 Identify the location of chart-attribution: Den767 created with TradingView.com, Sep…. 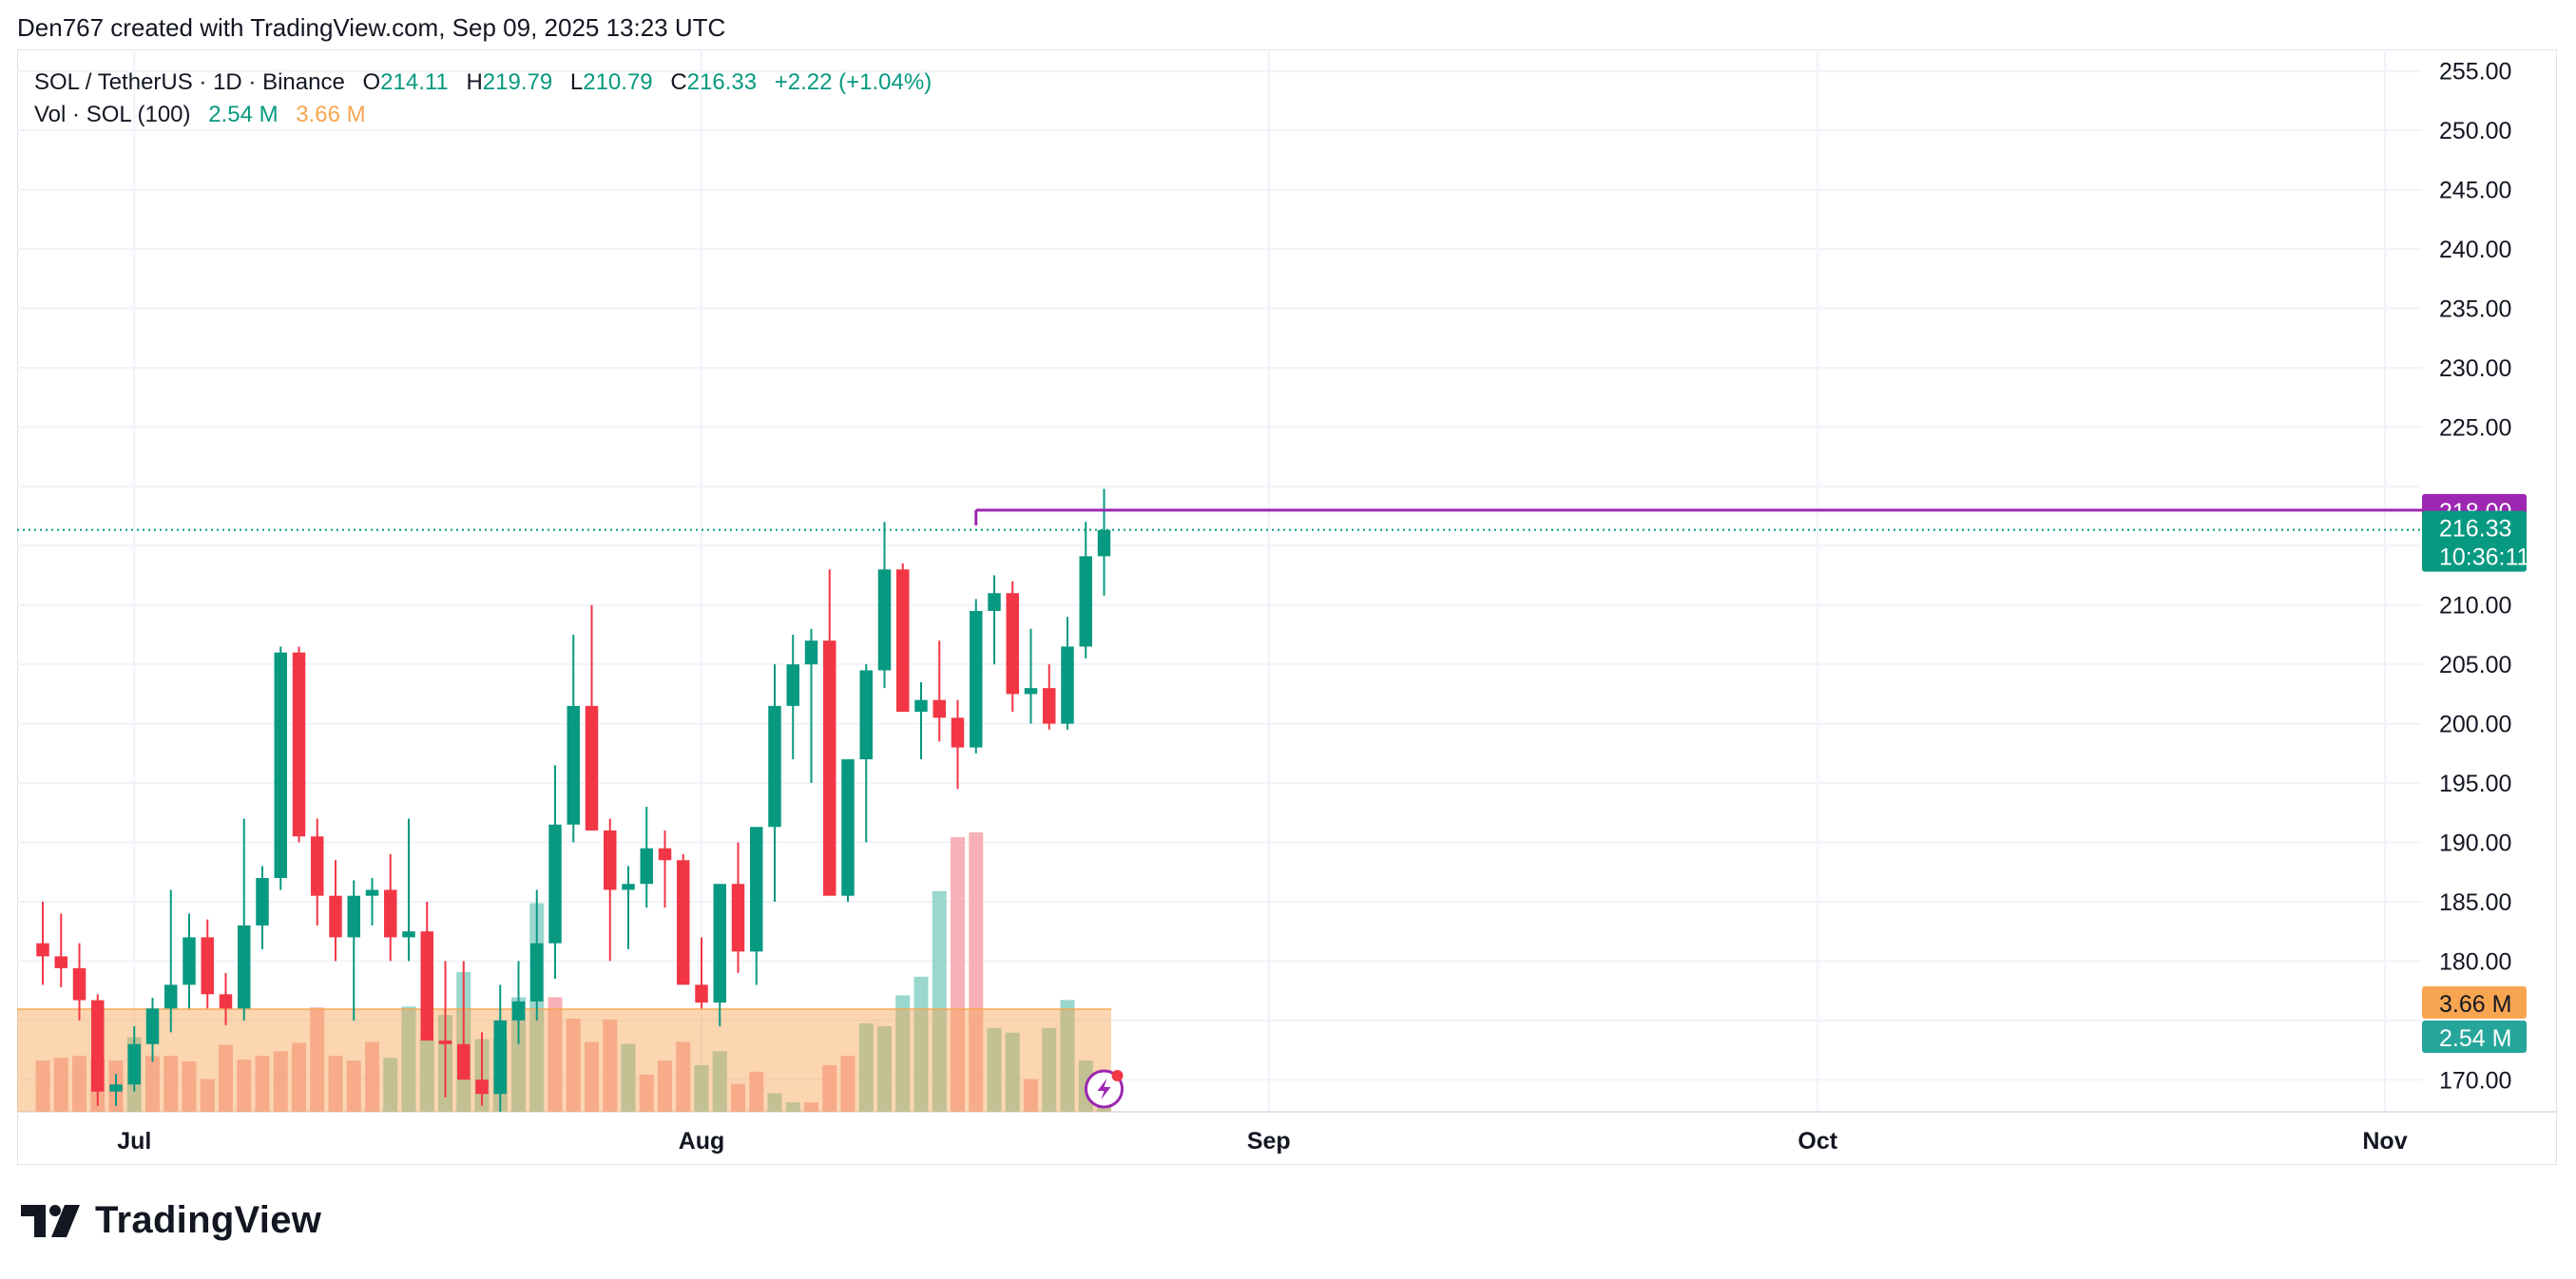
(372, 27).